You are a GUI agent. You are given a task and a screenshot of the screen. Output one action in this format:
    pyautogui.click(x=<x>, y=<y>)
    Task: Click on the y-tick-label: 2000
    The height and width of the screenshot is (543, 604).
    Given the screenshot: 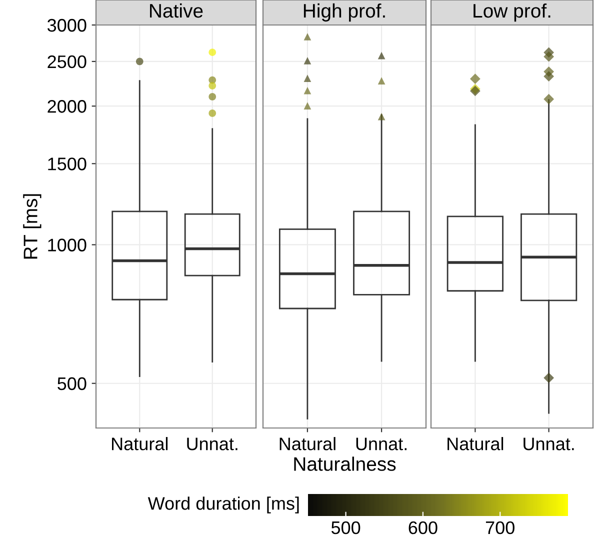 What is the action you would take?
    pyautogui.click(x=67, y=106)
    